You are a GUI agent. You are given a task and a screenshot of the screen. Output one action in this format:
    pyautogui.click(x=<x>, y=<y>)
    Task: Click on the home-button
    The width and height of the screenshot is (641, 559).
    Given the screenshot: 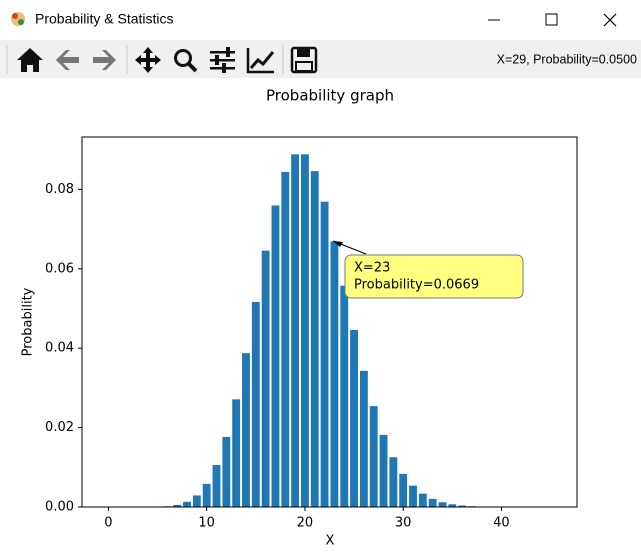 What is the action you would take?
    pyautogui.click(x=30, y=60)
    